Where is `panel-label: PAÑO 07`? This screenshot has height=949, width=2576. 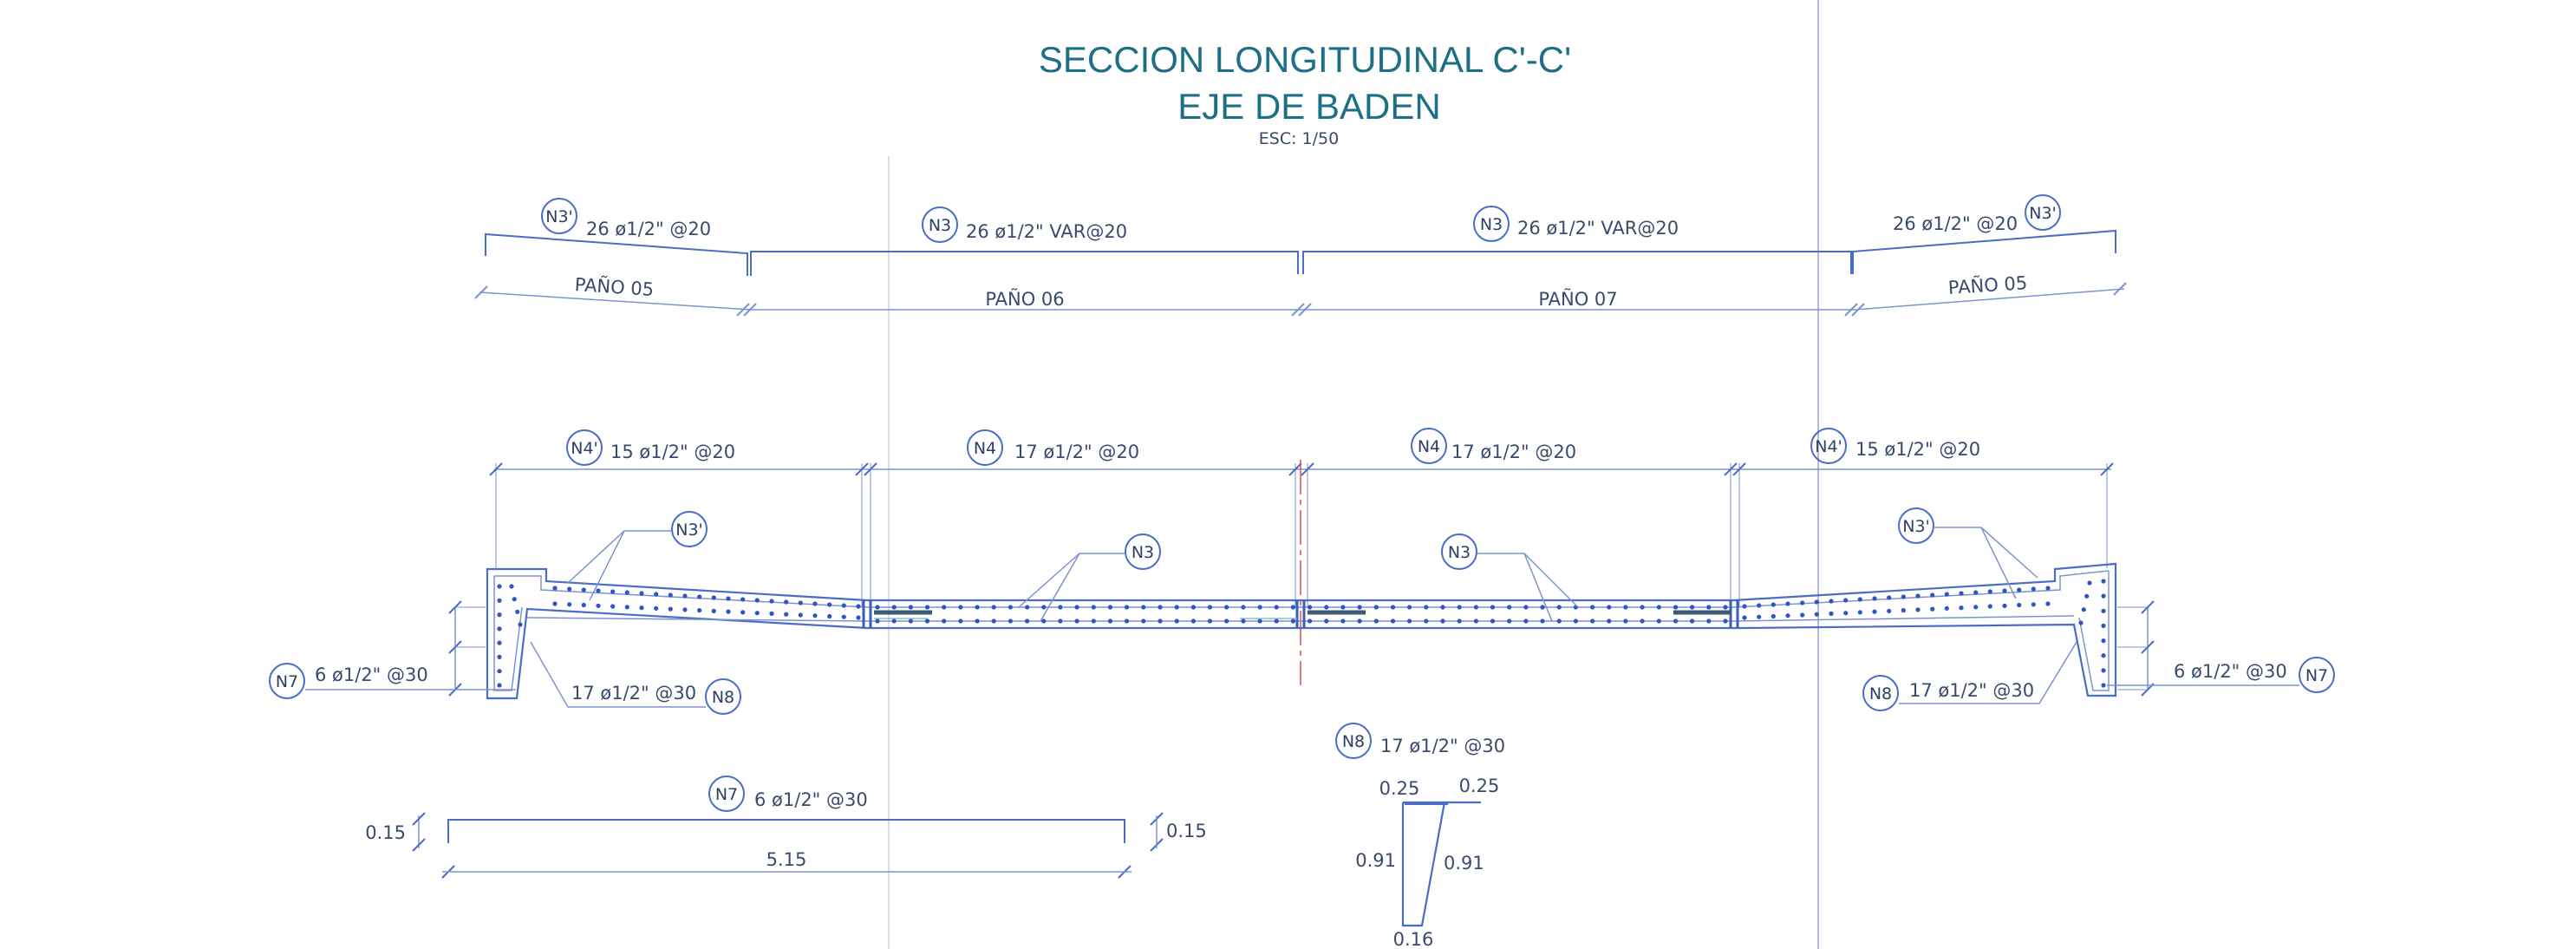
panel-label: PAÑO 07 is located at coordinates (1578, 298).